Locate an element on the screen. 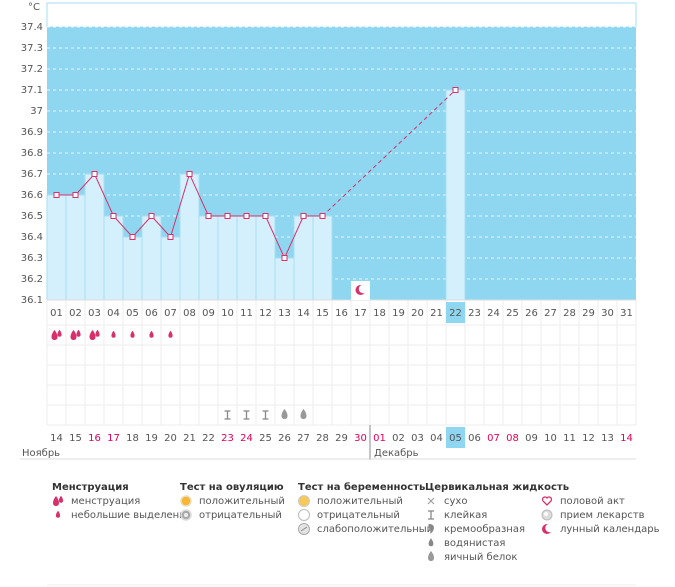 The height and width of the screenshot is (587, 675). date-highlight is located at coordinates (455, 437).